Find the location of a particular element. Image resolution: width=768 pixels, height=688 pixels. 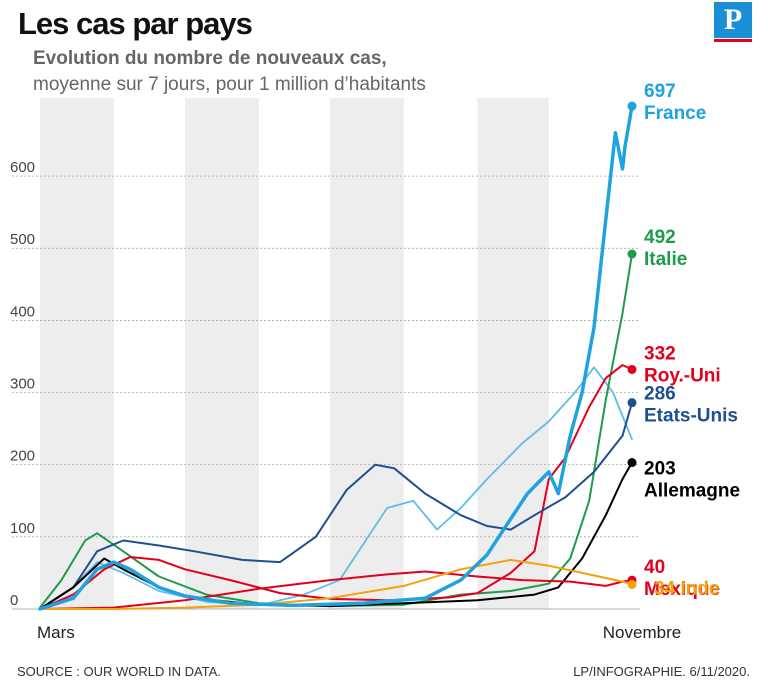

end-value-france: 697 is located at coordinates (660, 91).